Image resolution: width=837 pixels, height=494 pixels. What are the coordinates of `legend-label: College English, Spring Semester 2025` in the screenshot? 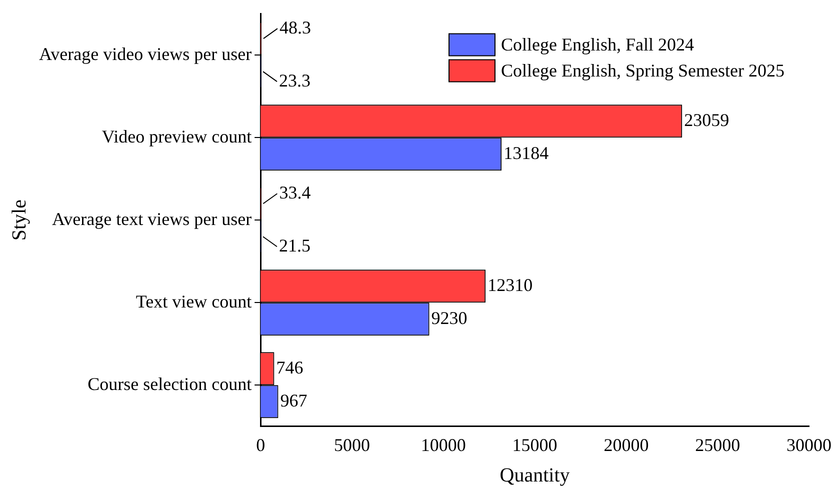 It's located at (642, 70).